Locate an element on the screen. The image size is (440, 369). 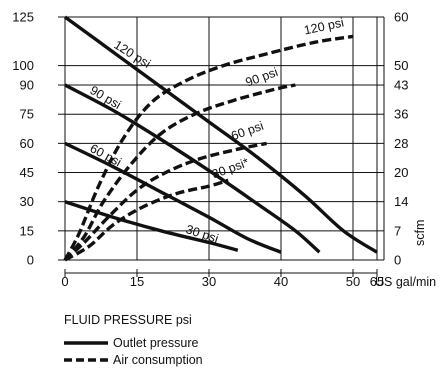
y-tick-label: 30 is located at coordinates (27, 201).